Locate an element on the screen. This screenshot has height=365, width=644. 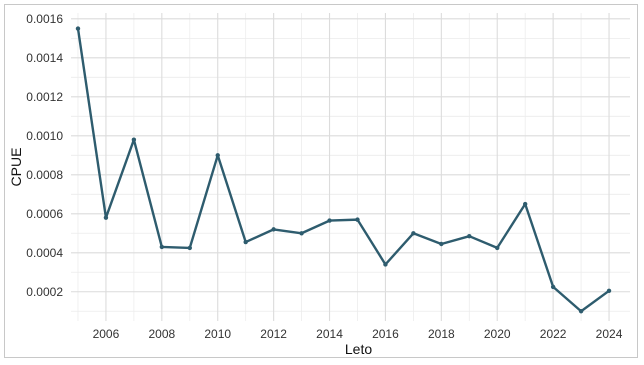
data-point-2013 is located at coordinates (301, 233).